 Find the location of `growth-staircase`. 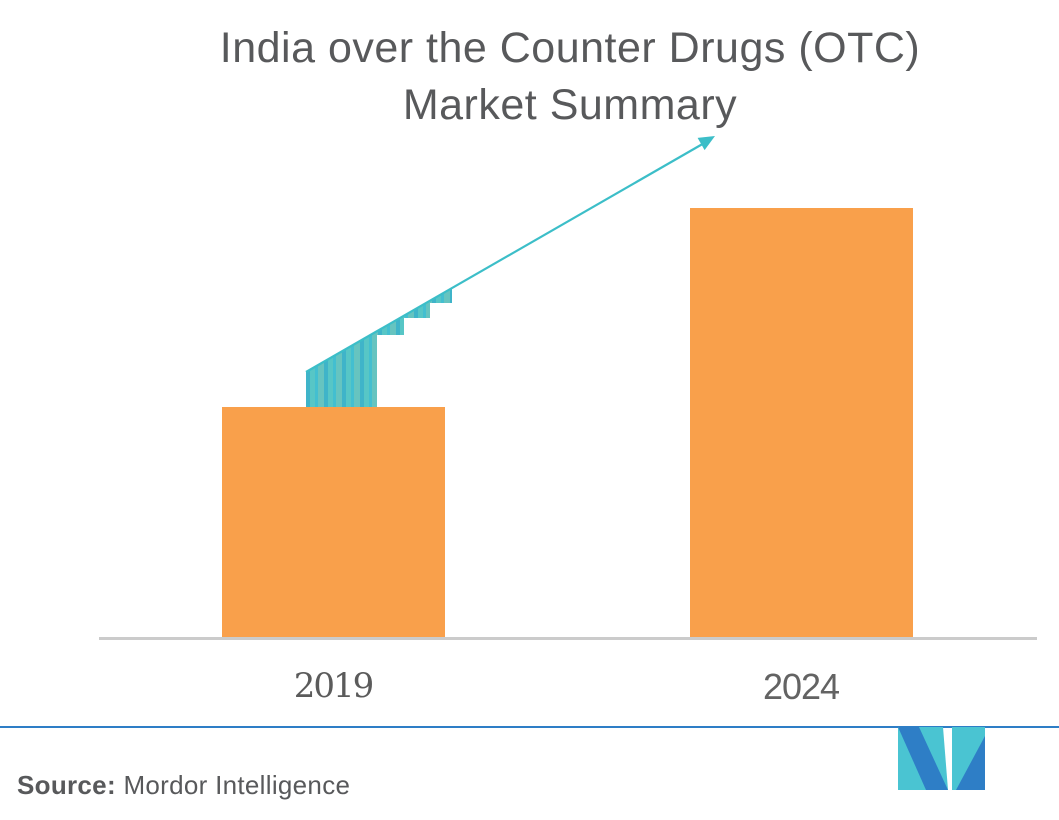

growth-staircase is located at coordinates (379, 347).